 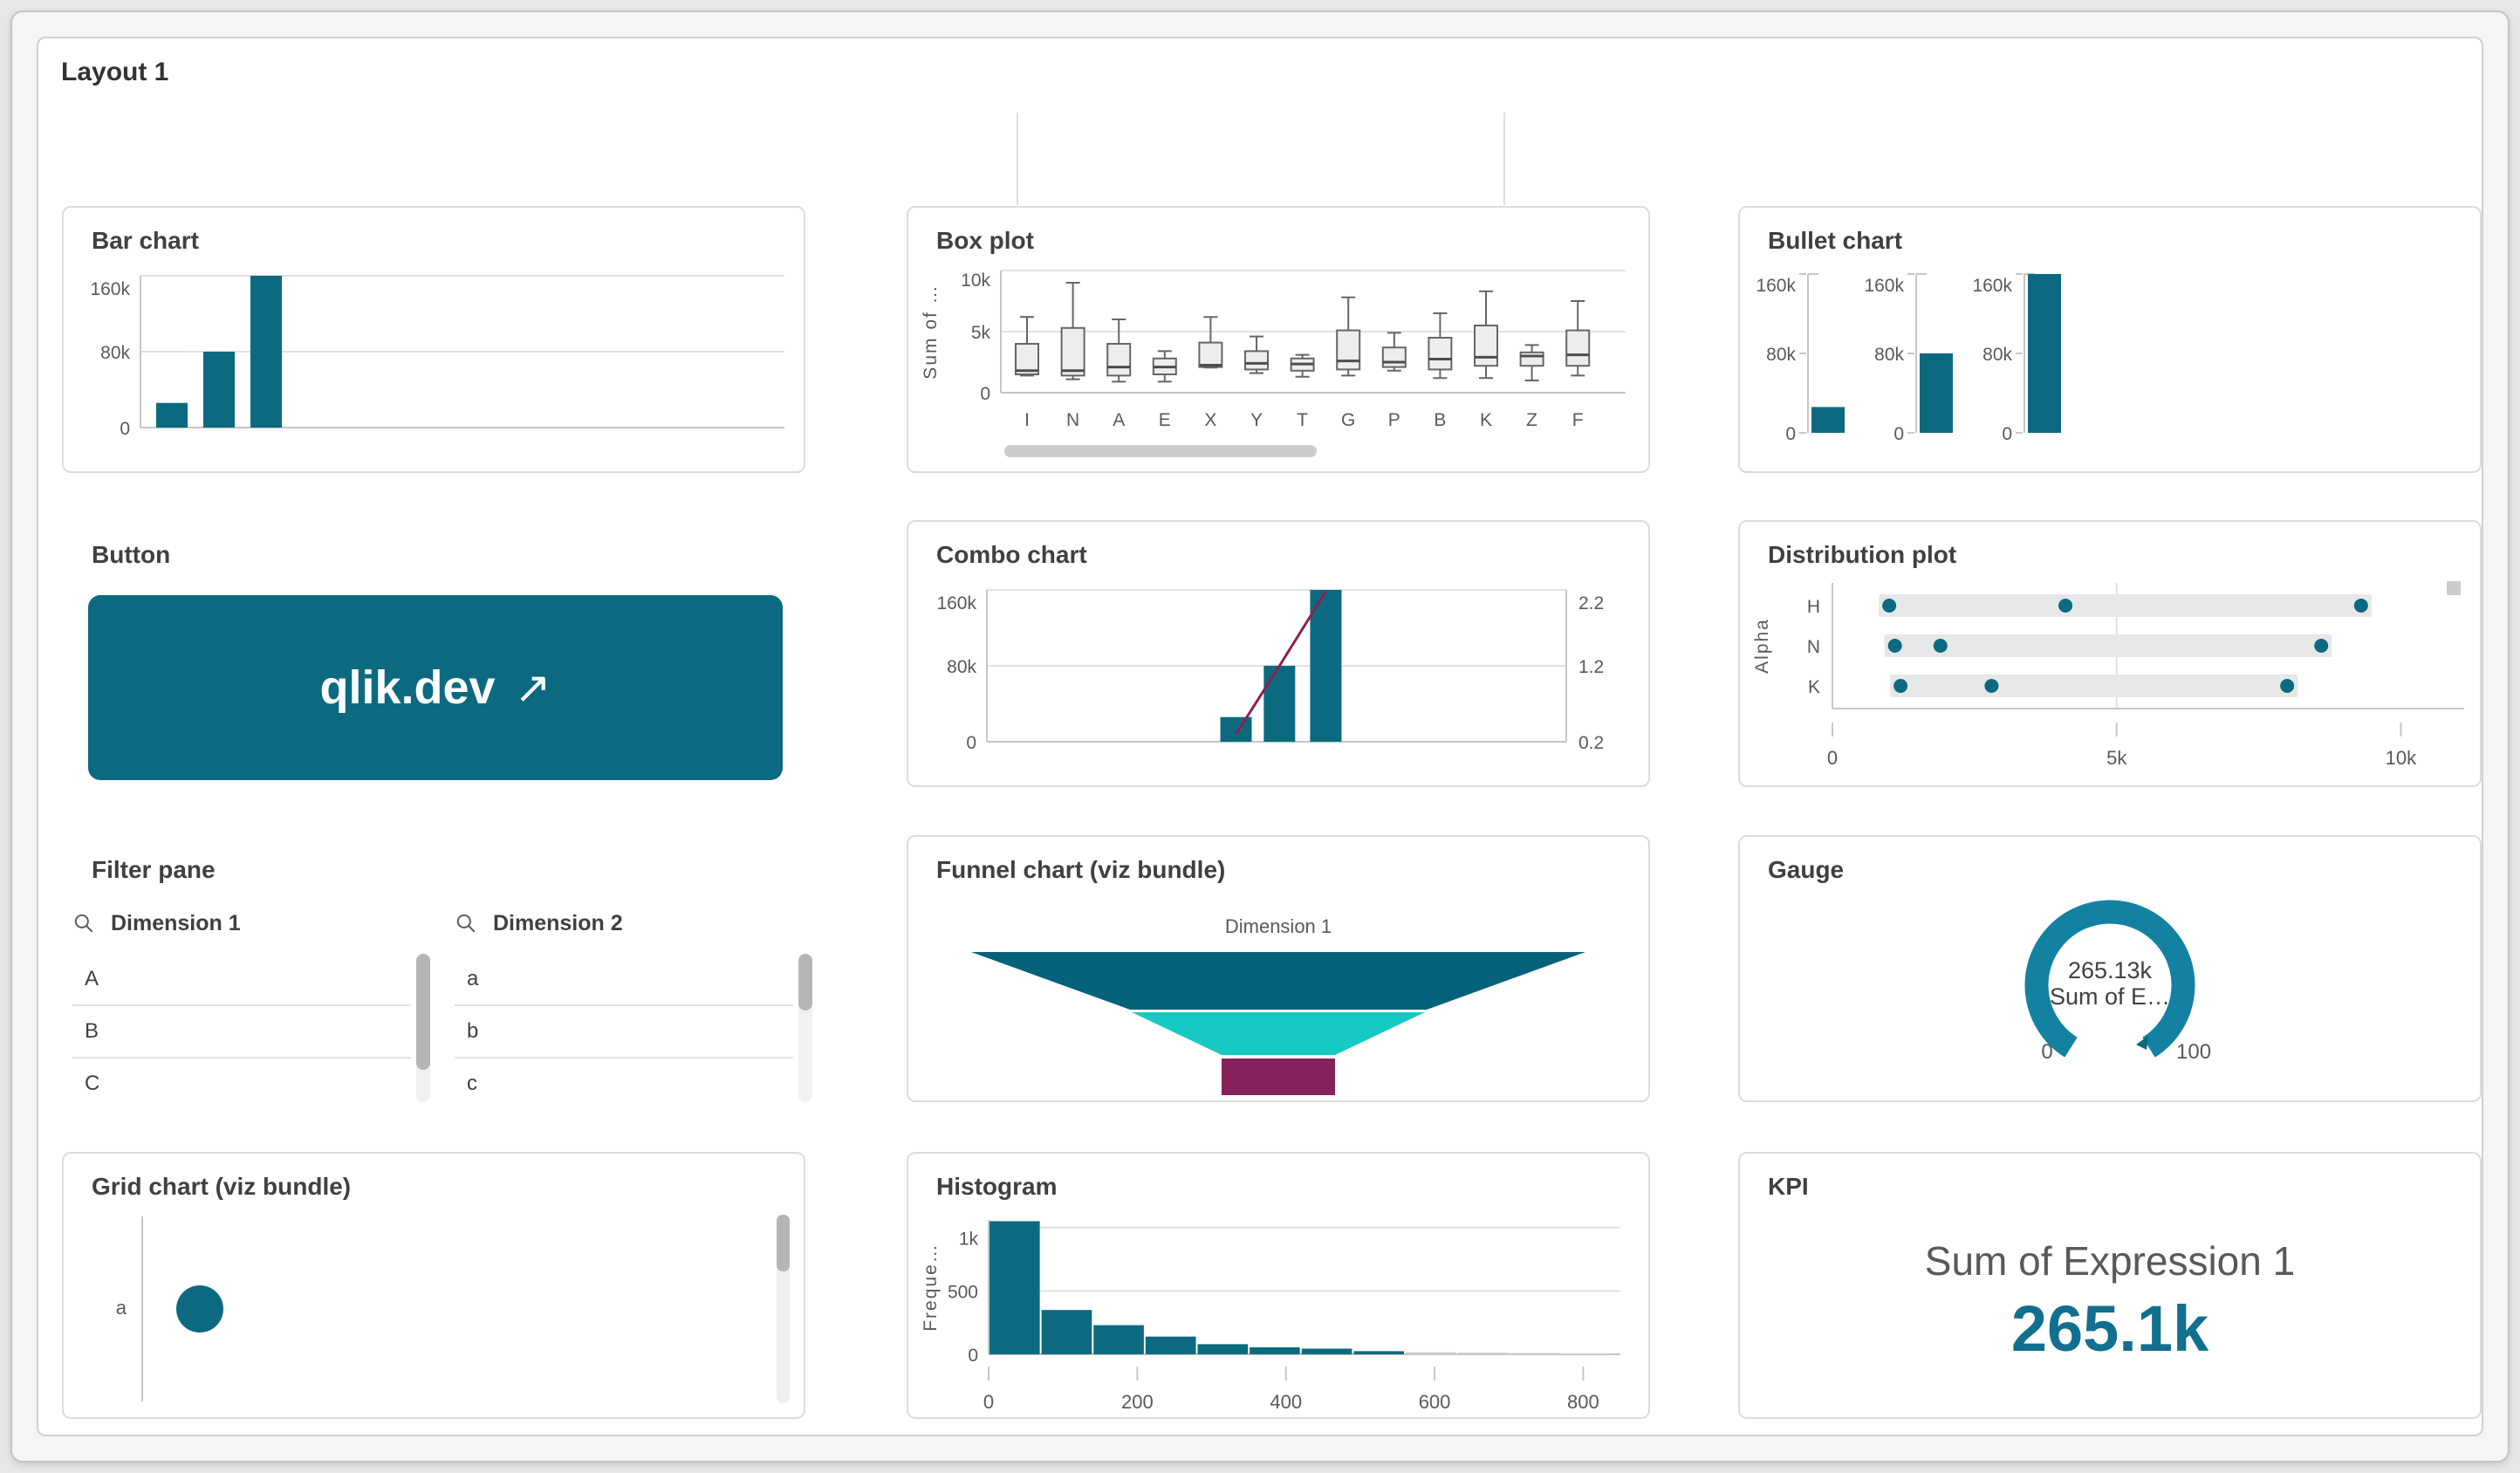 What do you see at coordinates (985, 241) in the screenshot?
I see `panel-title: Box plot` at bounding box center [985, 241].